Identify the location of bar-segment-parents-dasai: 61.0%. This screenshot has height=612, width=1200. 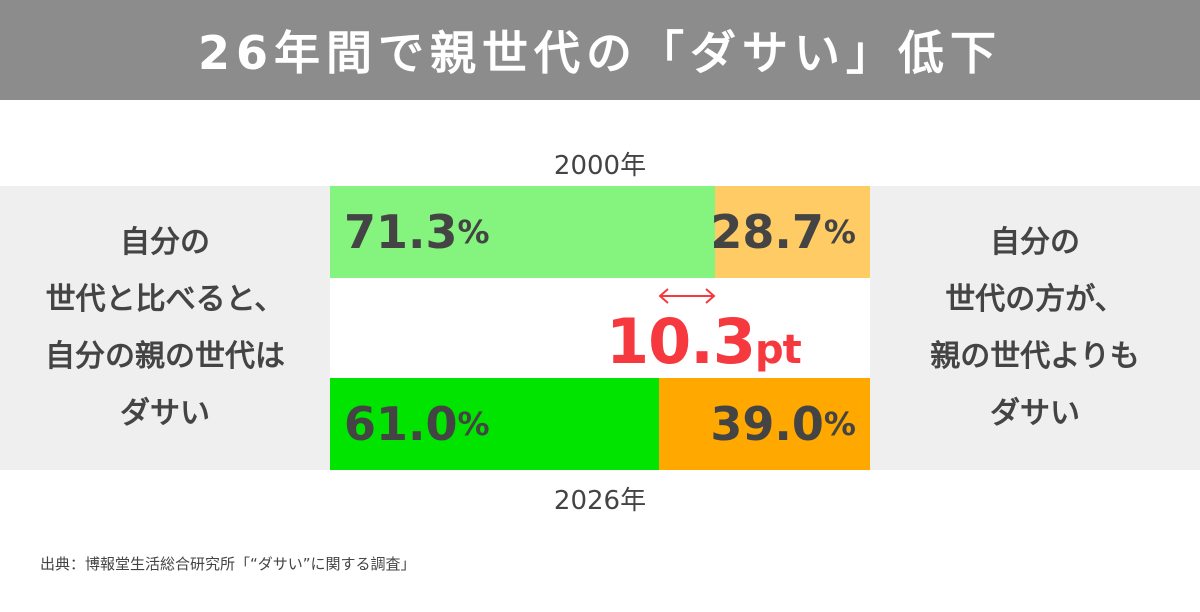
(495, 424).